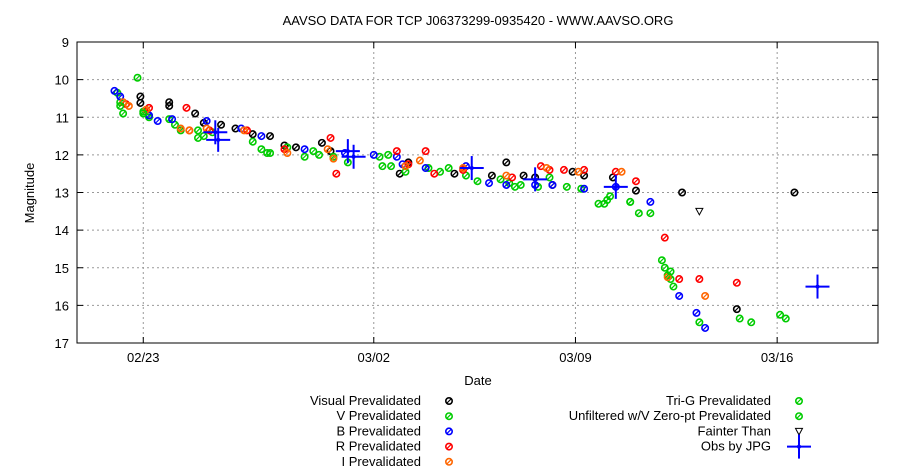 The width and height of the screenshot is (900, 473). I want to click on legend-label: B Prevalidated, so click(378, 430).